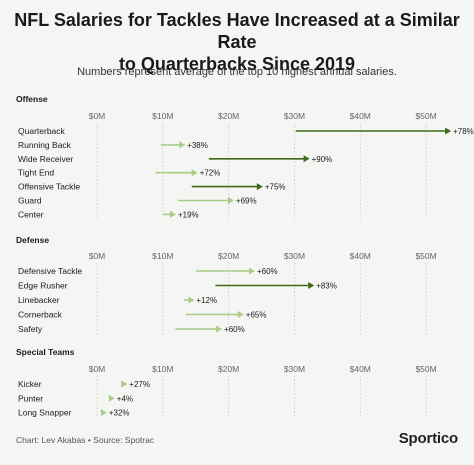  I want to click on row-label: Wide Receiver, so click(45, 159).